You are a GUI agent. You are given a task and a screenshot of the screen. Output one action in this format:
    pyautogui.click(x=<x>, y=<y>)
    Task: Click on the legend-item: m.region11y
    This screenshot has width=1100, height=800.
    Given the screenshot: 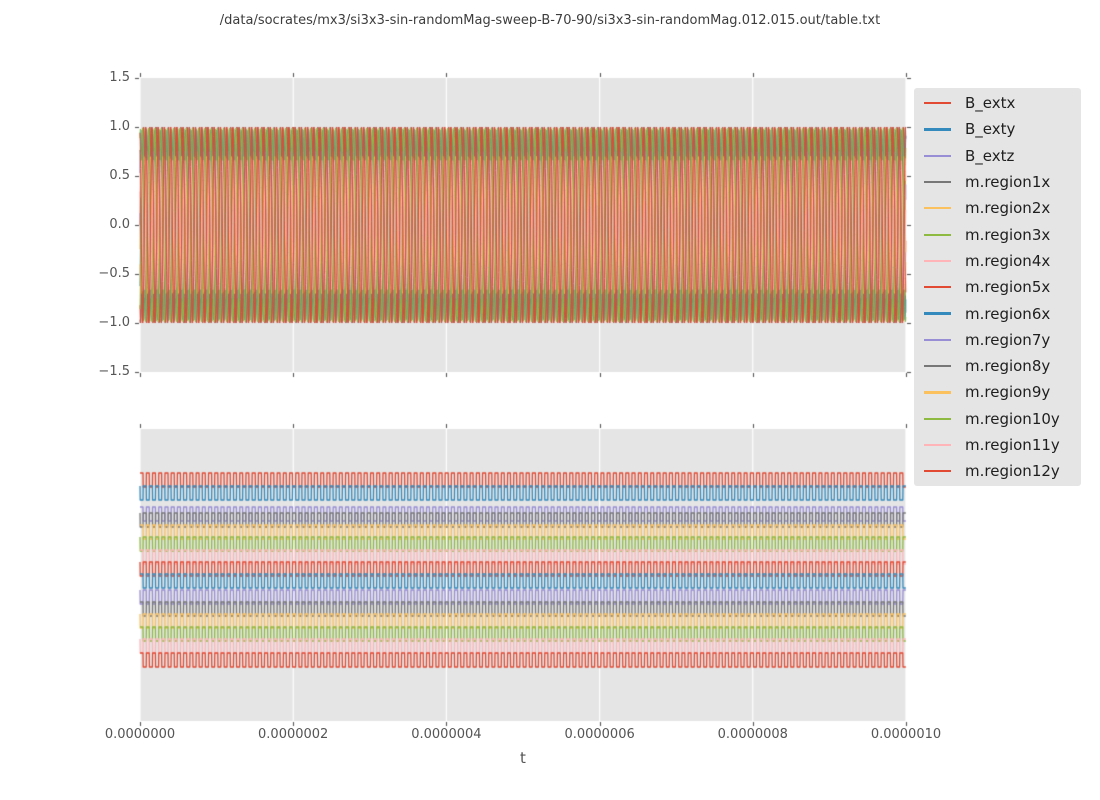 What is the action you would take?
    pyautogui.click(x=997, y=445)
    